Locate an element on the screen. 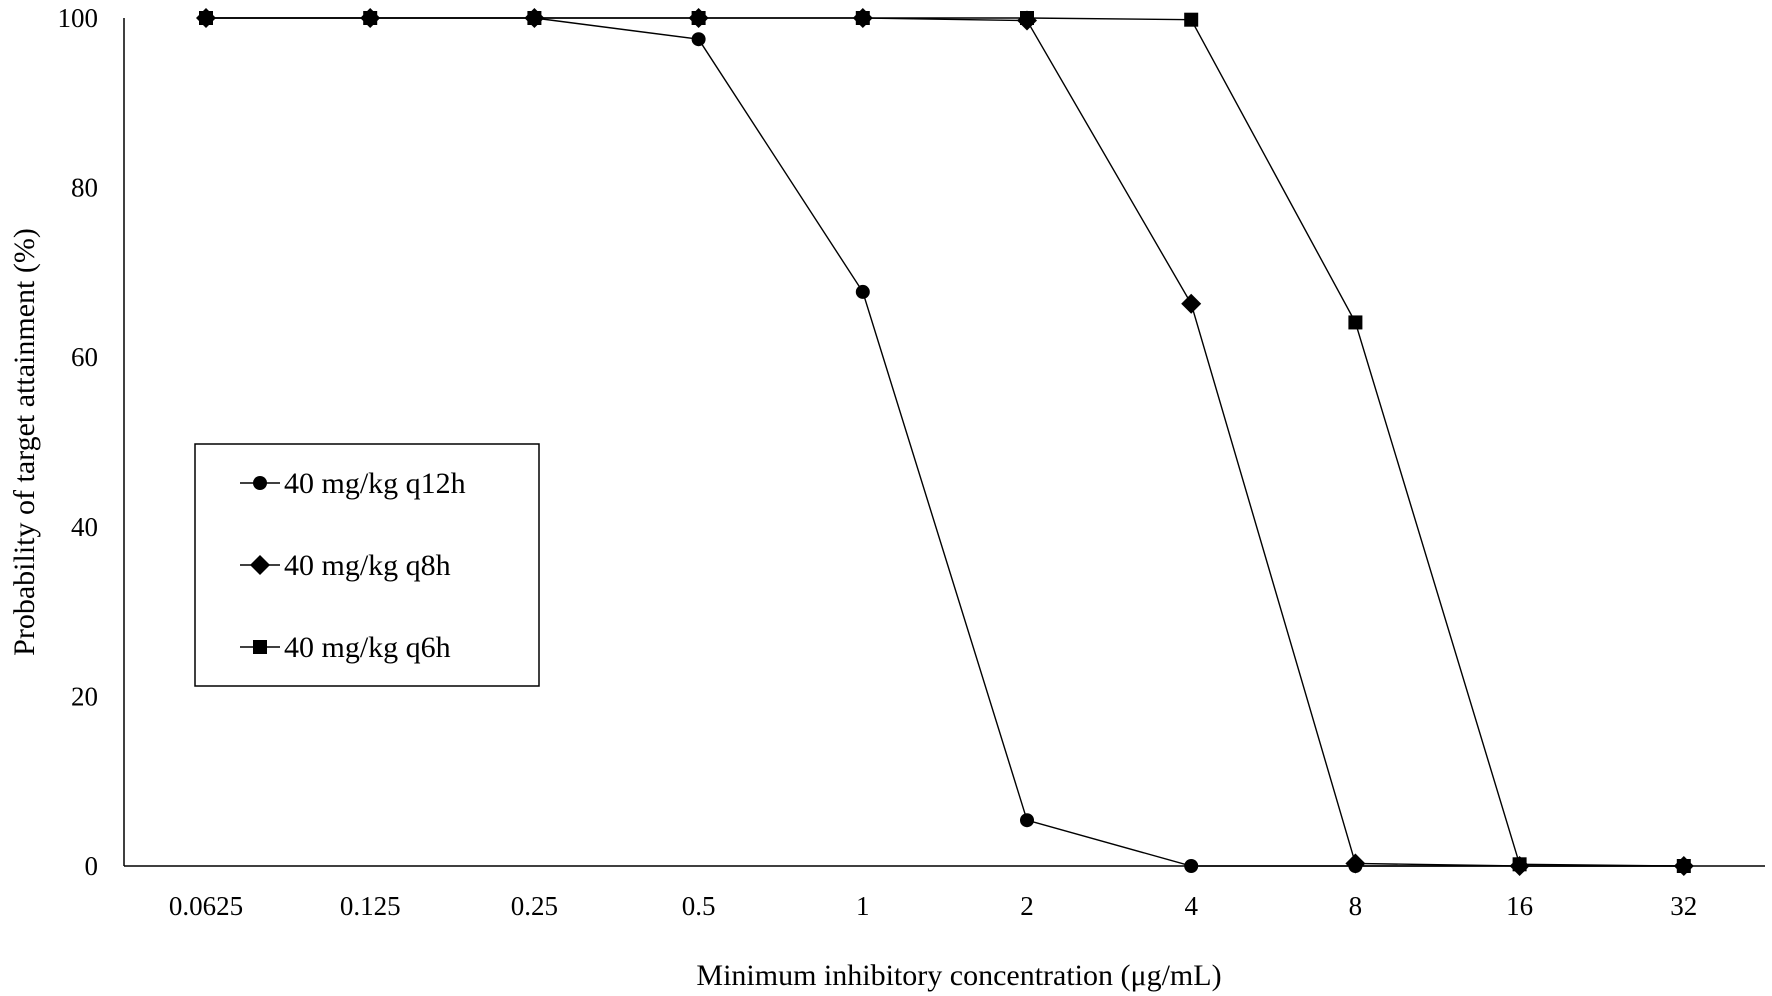  y-axis-title: Probability of target attainment (%) is located at coordinates (24, 442).